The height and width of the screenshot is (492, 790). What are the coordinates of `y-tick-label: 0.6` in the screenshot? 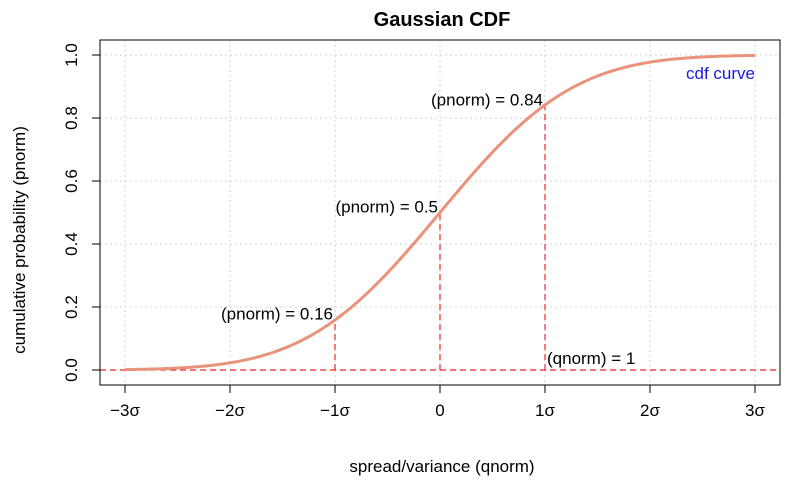 It's located at (71, 181).